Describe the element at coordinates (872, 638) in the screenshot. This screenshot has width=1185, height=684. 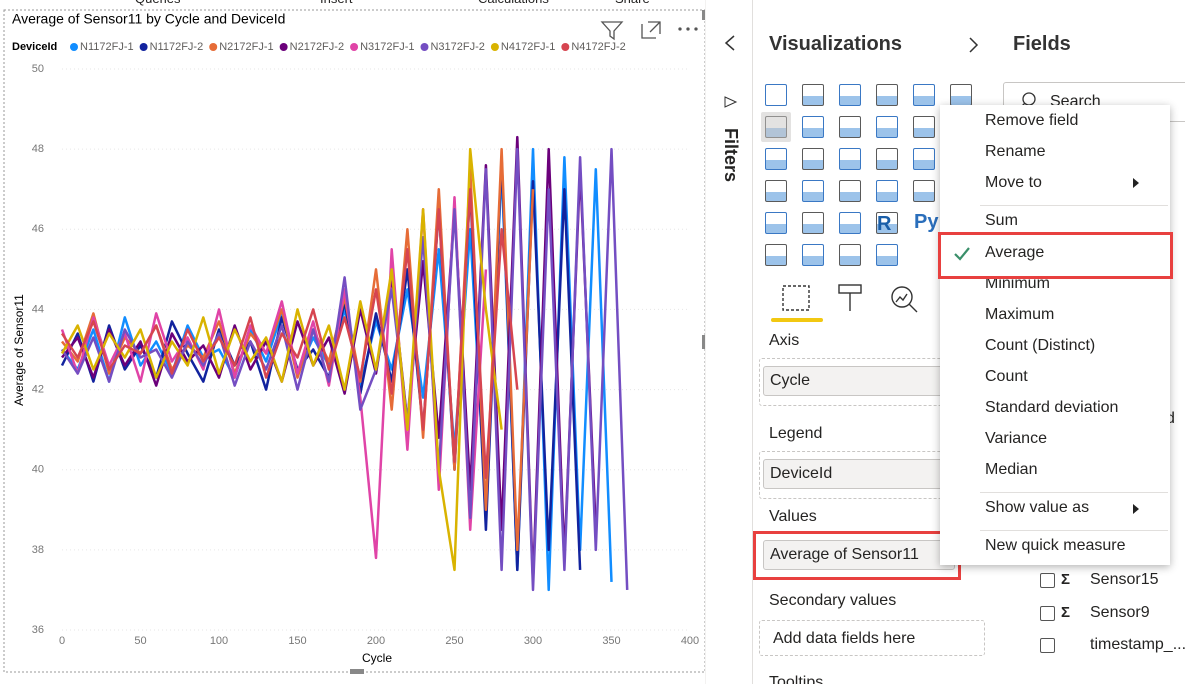
I see `drop-zone: Add data fields here` at that location.